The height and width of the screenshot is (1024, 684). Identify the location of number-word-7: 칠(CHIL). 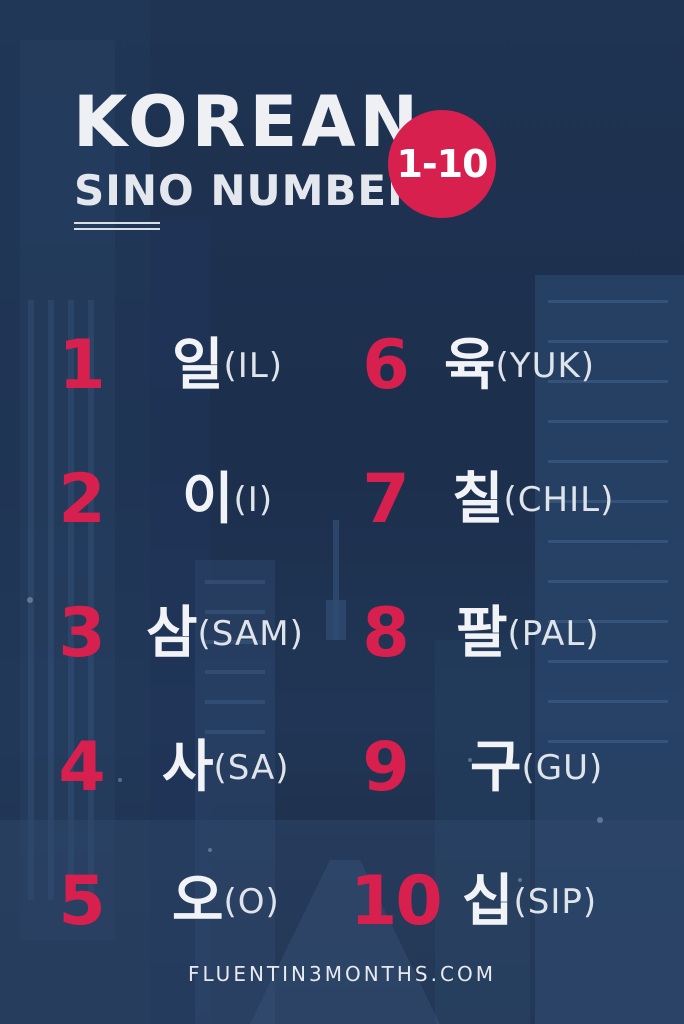
(533, 500).